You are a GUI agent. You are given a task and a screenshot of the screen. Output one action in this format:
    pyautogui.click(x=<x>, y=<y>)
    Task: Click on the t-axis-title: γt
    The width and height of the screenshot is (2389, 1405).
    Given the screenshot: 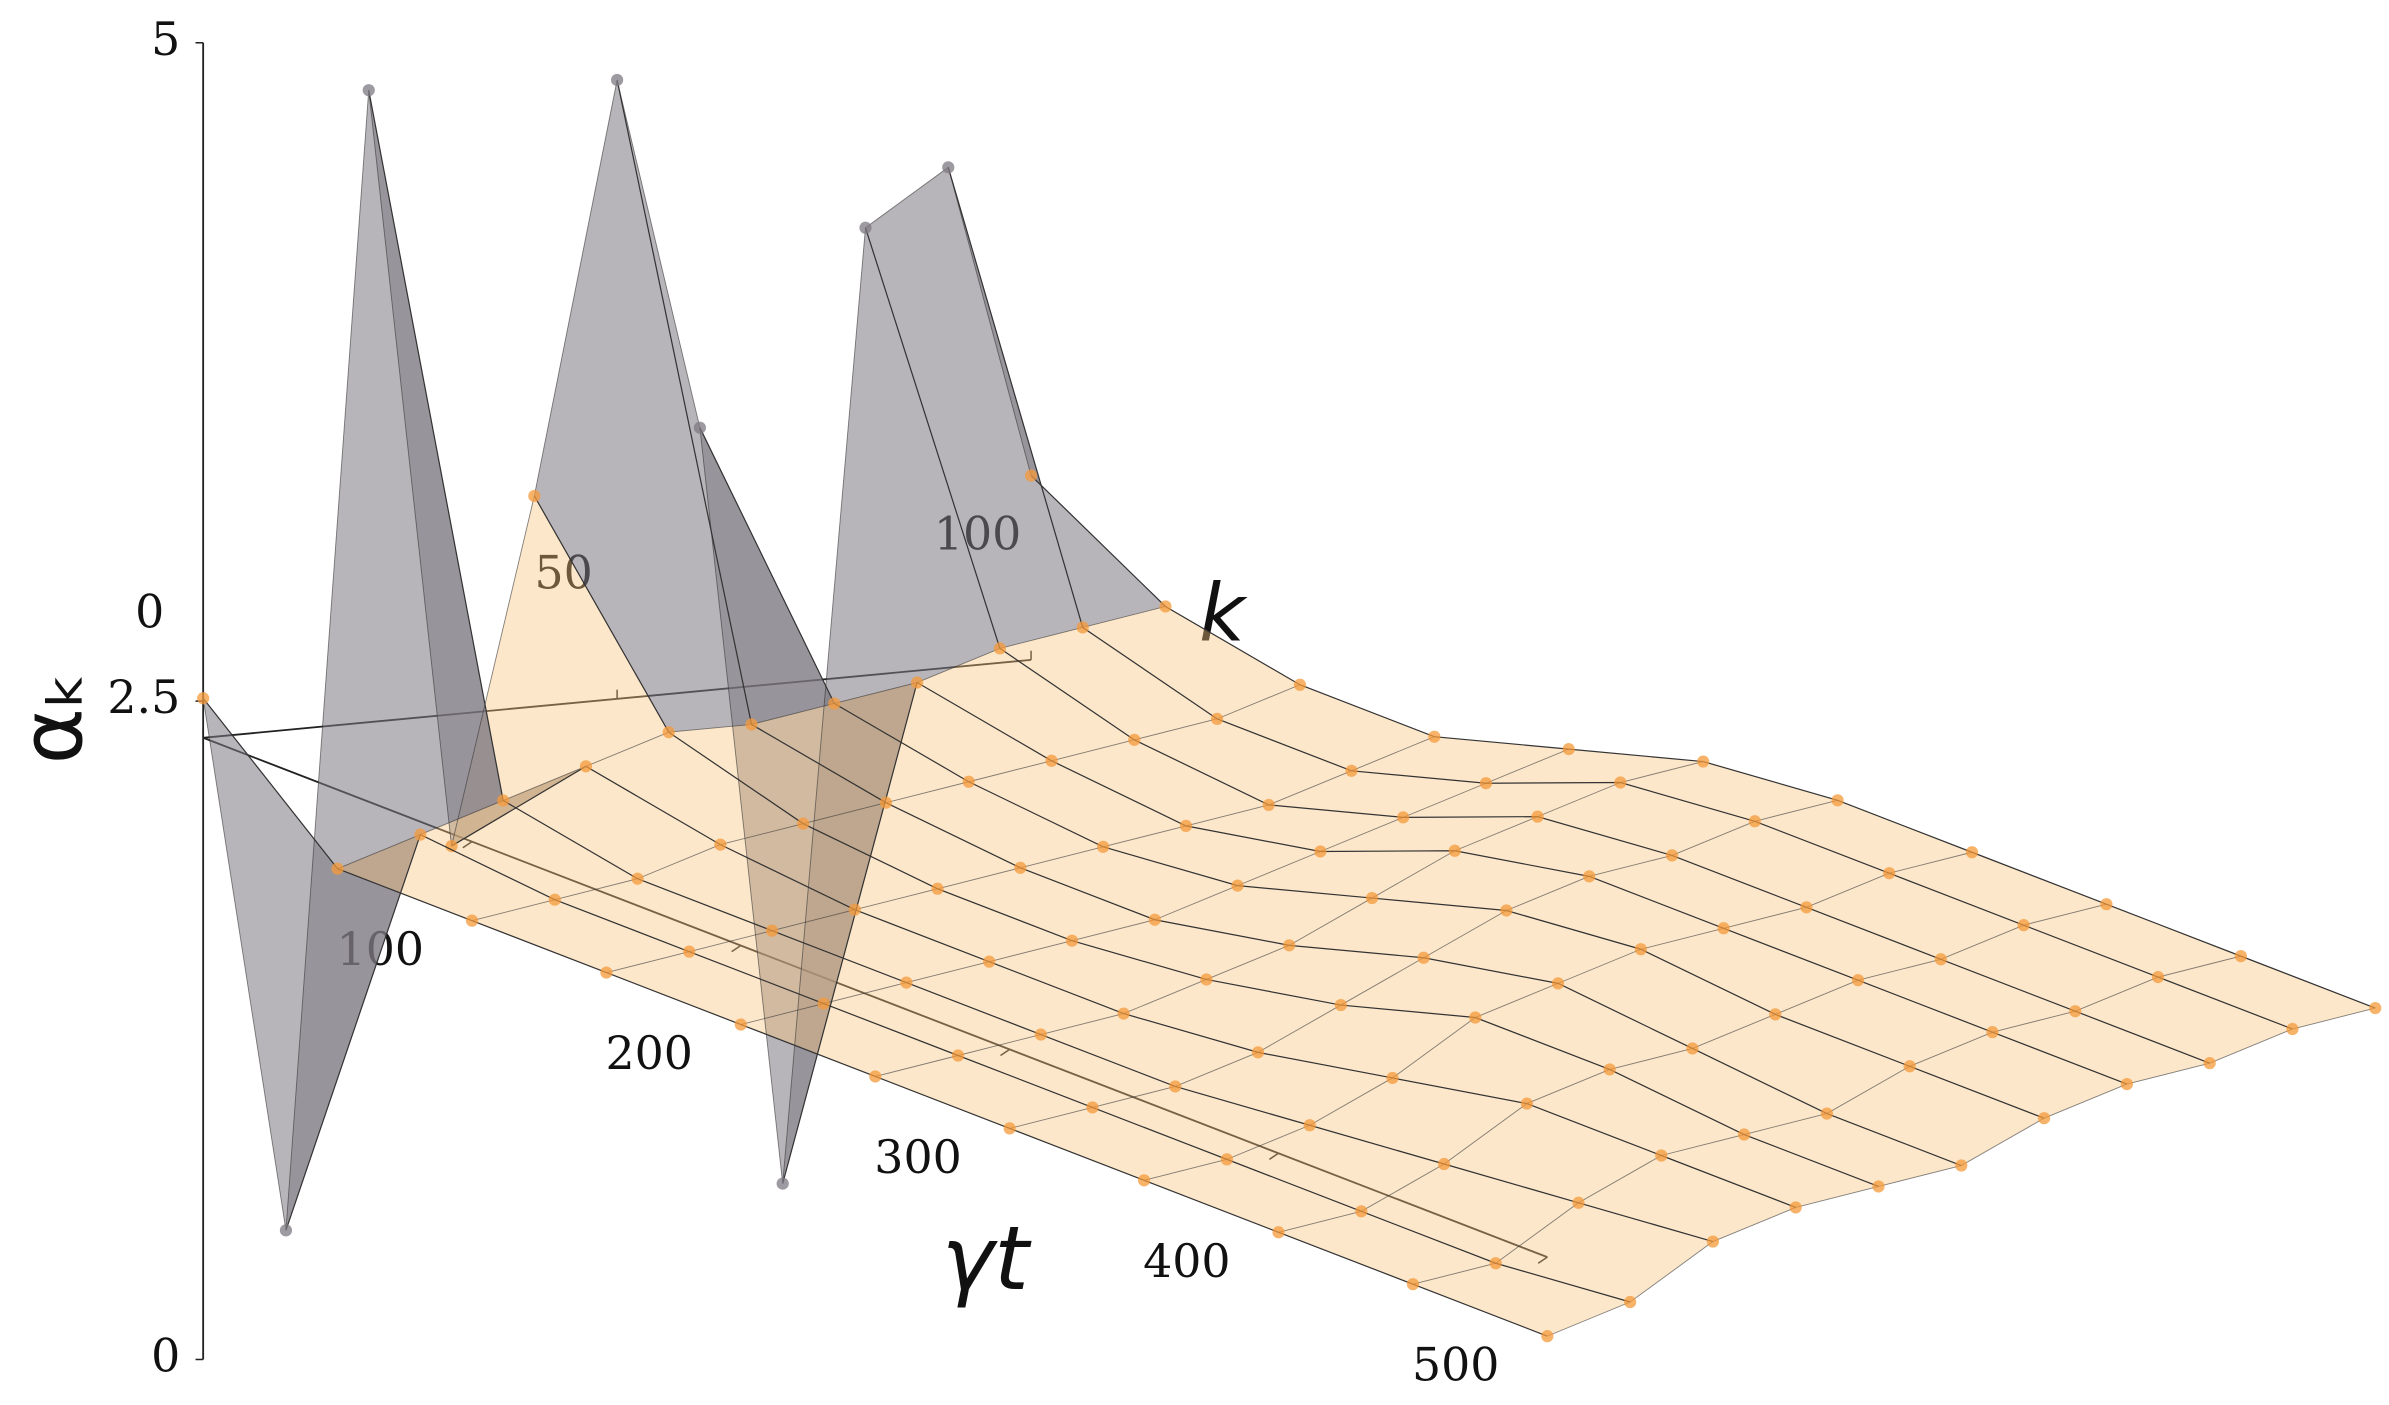 What is the action you would take?
    pyautogui.click(x=987, y=1258)
    